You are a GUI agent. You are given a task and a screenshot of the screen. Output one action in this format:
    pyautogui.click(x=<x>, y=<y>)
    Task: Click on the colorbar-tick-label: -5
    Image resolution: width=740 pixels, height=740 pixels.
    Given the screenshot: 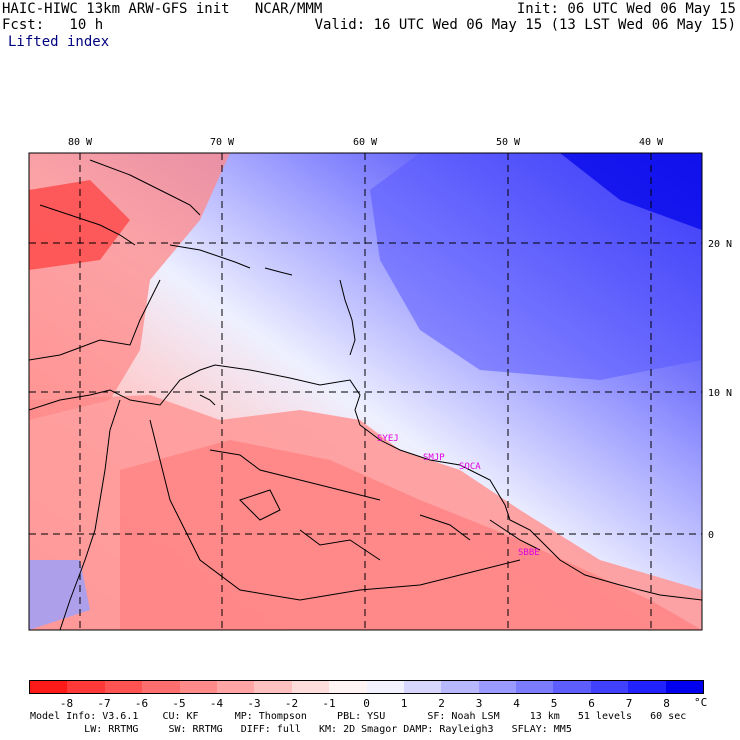 What is the action you would take?
    pyautogui.click(x=179, y=703)
    